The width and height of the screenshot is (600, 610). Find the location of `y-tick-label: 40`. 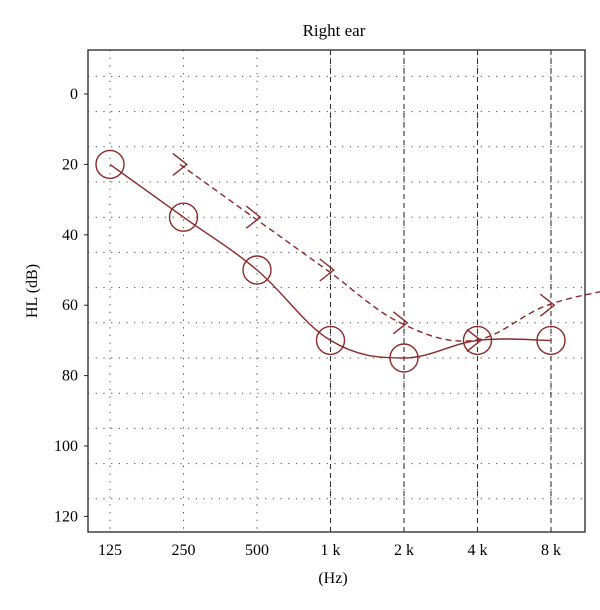

y-tick-label: 40 is located at coordinates (70, 235).